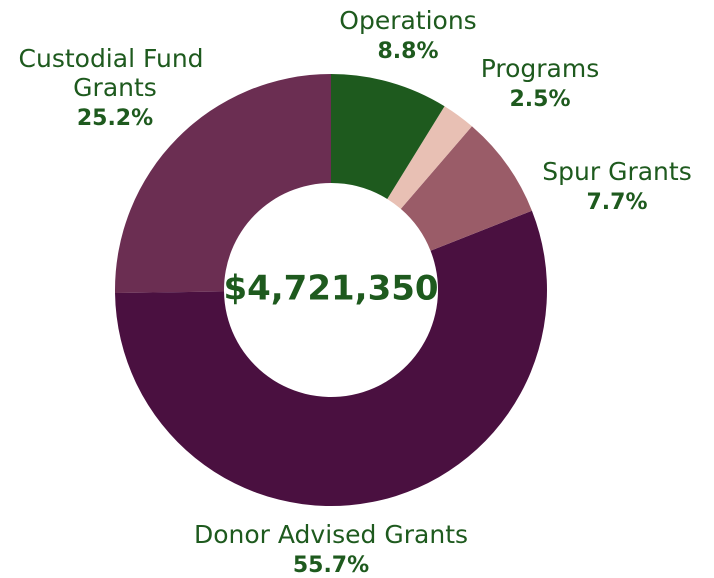 The height and width of the screenshot is (578, 714). What do you see at coordinates (540, 68) in the screenshot?
I see `slice-label: Programs` at bounding box center [540, 68].